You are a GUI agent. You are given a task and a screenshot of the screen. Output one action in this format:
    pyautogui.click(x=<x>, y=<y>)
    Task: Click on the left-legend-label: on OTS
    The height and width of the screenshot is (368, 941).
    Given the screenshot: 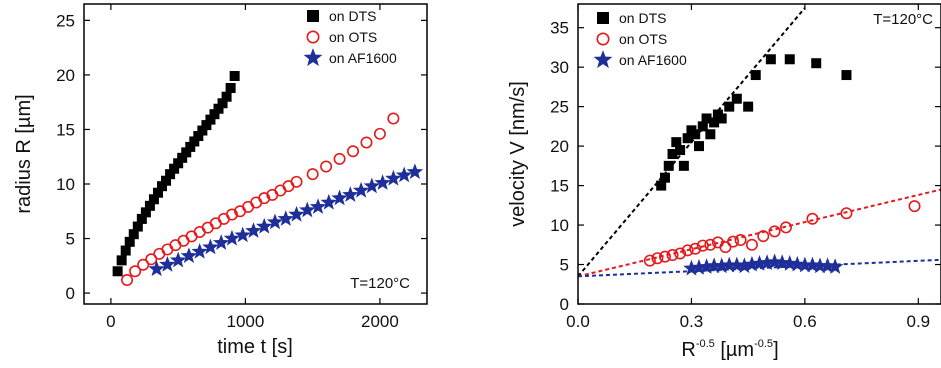 What is the action you would take?
    pyautogui.click(x=353, y=37)
    